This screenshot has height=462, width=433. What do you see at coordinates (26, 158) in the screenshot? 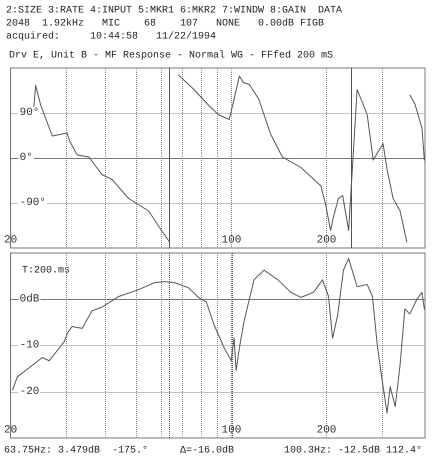
I see `y-tick-label: 0°` at bounding box center [26, 158].